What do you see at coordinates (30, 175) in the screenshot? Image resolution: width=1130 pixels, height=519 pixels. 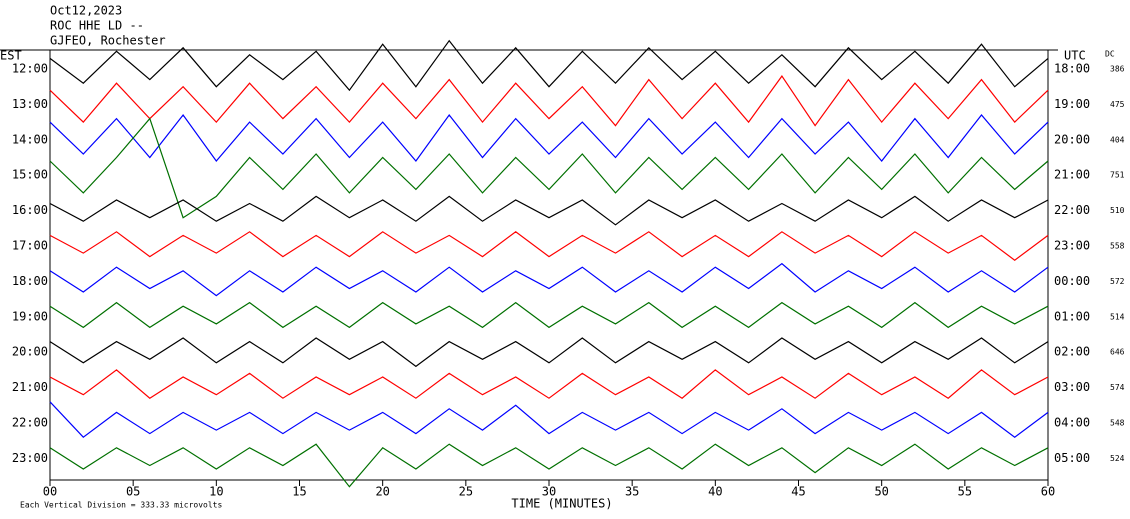 I see `est-time: 15:00` at bounding box center [30, 175].